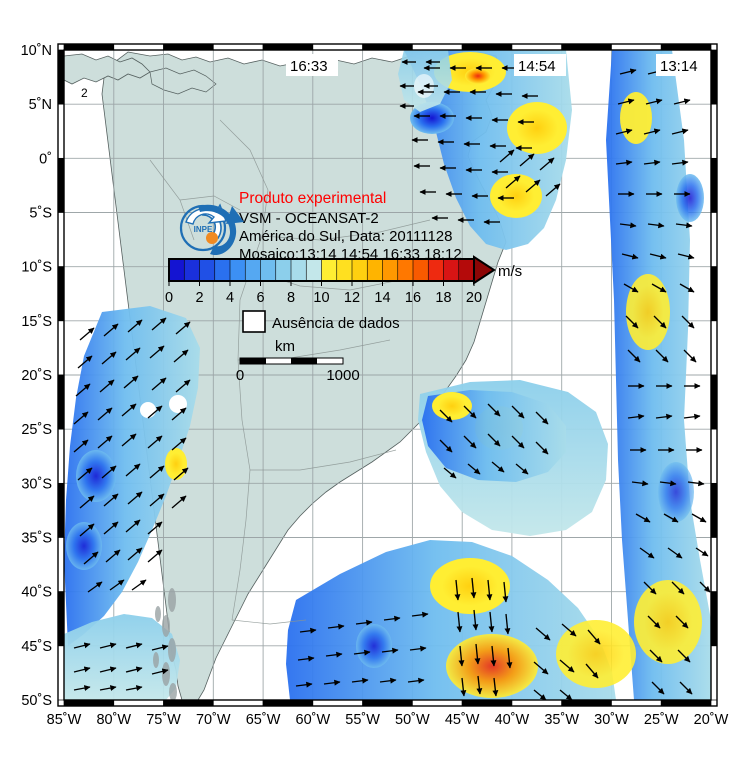  I want to click on swath-14-54-hot-b, so click(478, 76).